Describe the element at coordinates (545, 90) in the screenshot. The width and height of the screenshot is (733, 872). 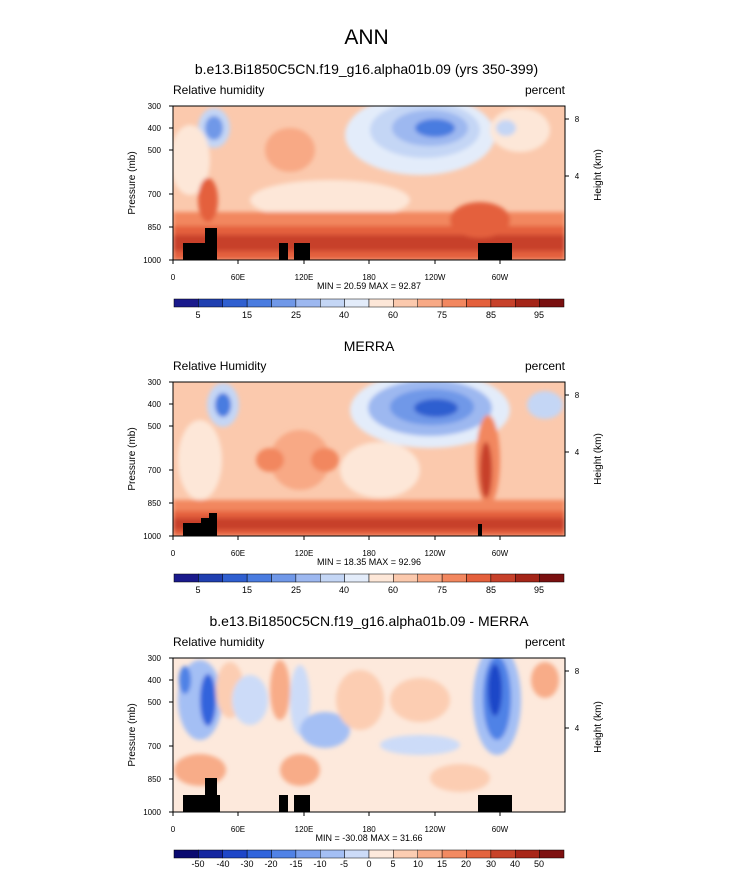
I see `units-label: percent` at that location.